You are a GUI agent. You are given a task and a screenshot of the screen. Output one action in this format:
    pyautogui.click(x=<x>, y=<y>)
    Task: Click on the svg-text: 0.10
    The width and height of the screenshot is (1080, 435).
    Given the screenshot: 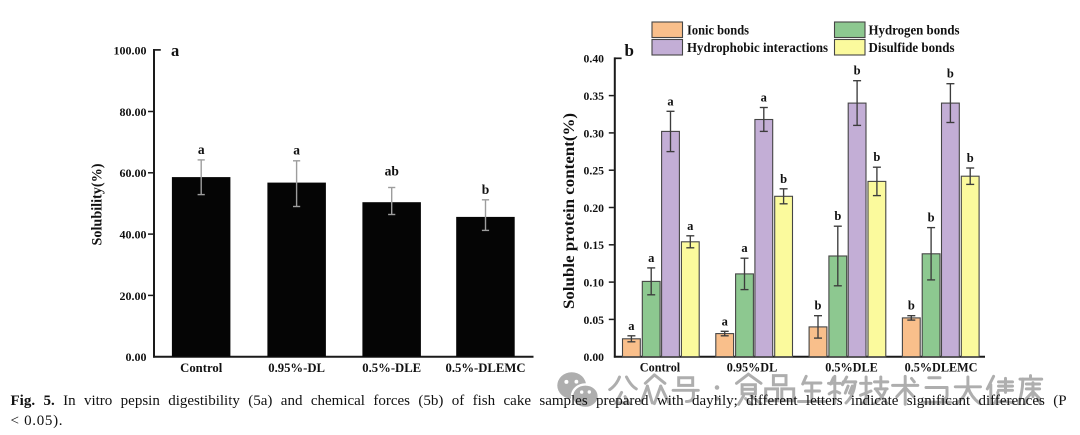 What is the action you would take?
    pyautogui.click(x=594, y=283)
    